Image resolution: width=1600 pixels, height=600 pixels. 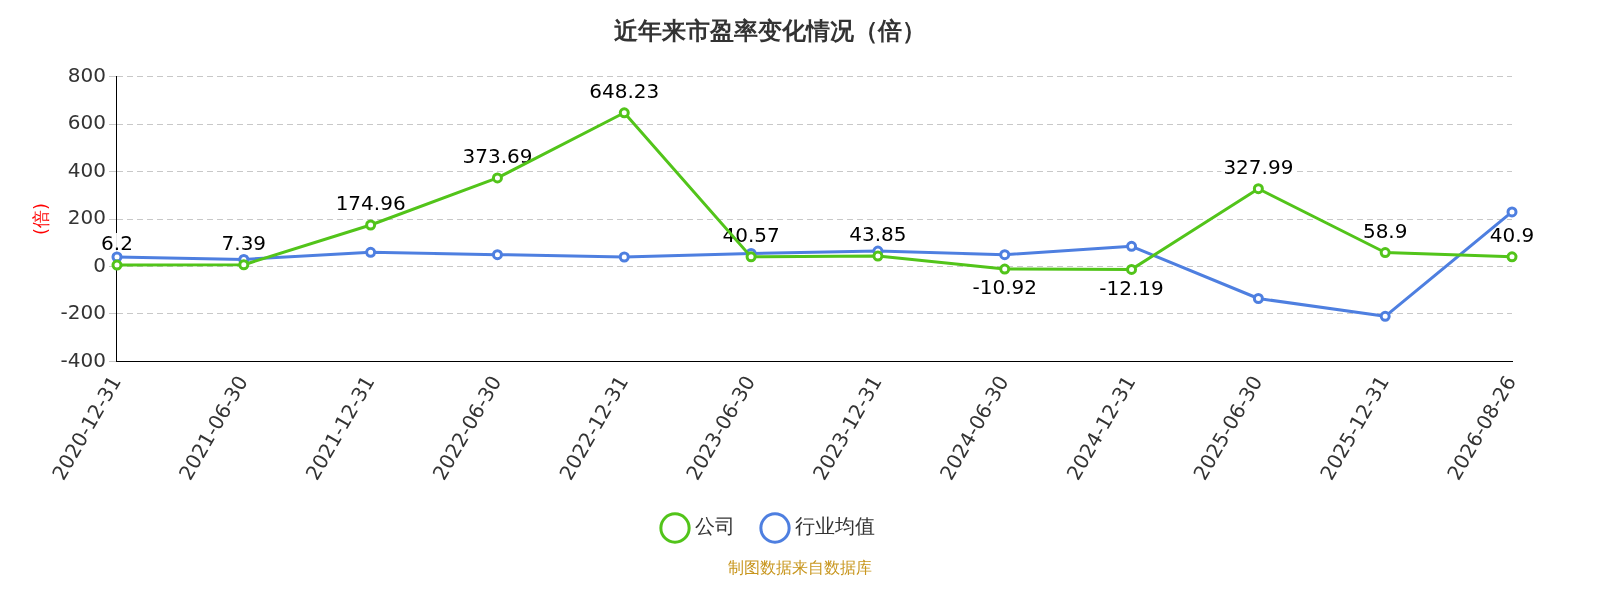 I want to click on data-label: 58.9, so click(x=1385, y=230).